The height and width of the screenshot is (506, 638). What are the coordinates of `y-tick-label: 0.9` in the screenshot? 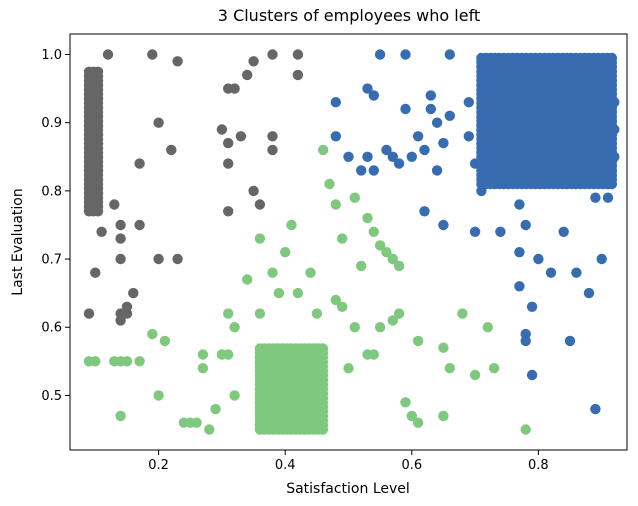 It's located at (51, 123).